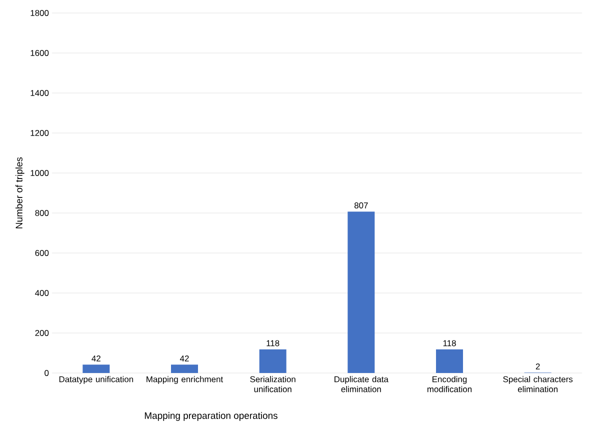 The width and height of the screenshot is (591, 435). Describe the element at coordinates (19, 192) in the screenshot. I see `y-axis-title: Number of triples` at that location.